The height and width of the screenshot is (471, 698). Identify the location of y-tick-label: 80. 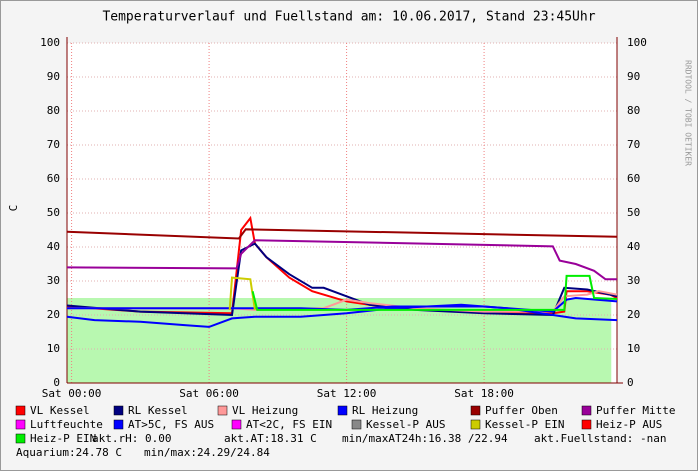
(53, 110).